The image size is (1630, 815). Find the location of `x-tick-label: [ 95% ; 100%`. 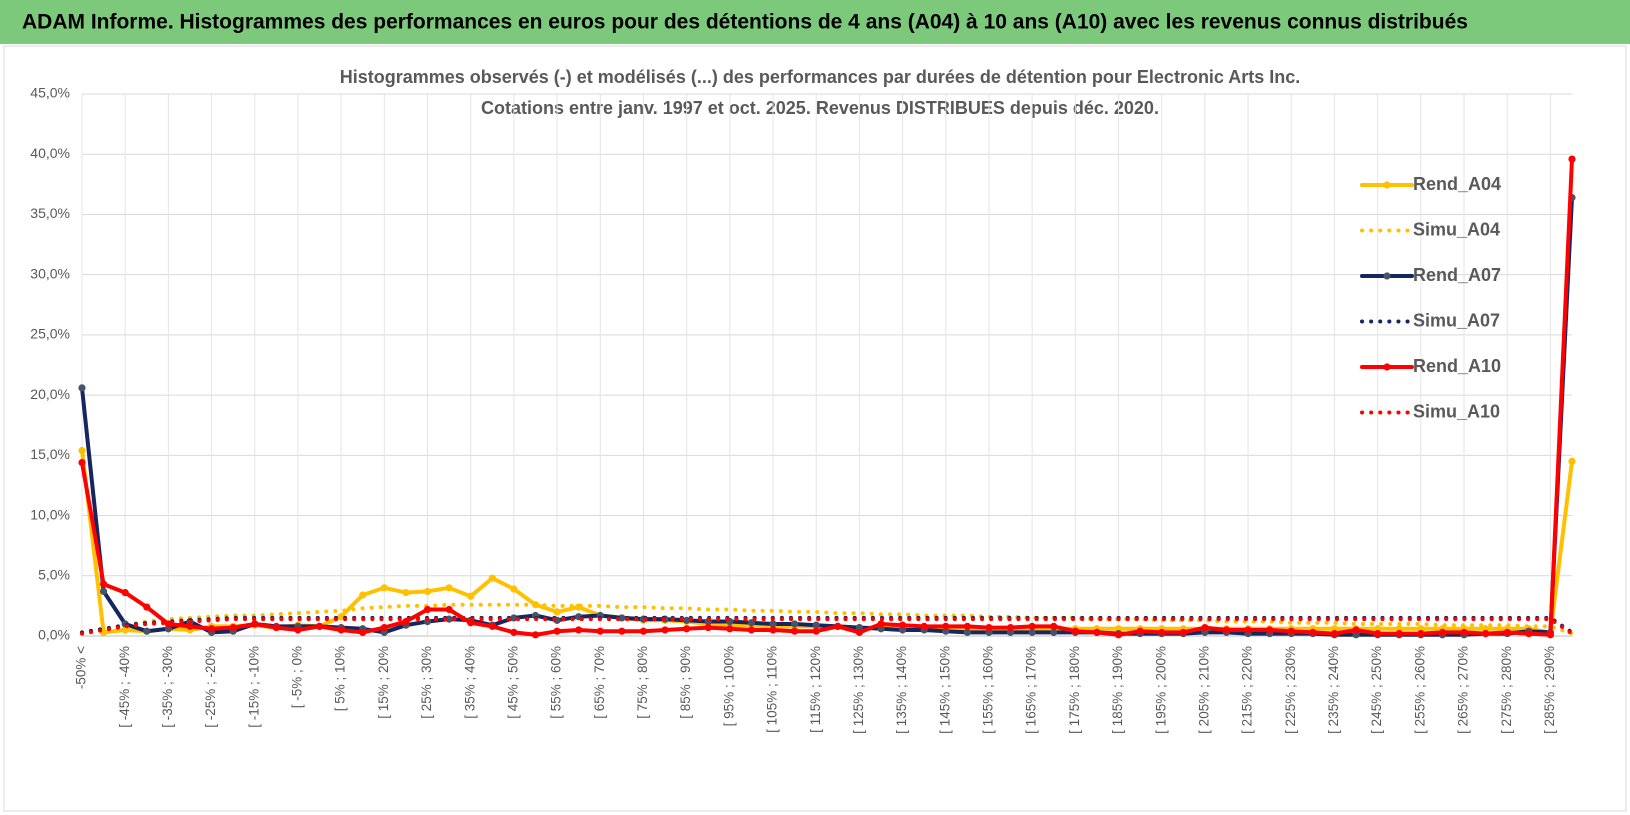

x-tick-label: [ 95% ; 100% is located at coordinates (728, 686).